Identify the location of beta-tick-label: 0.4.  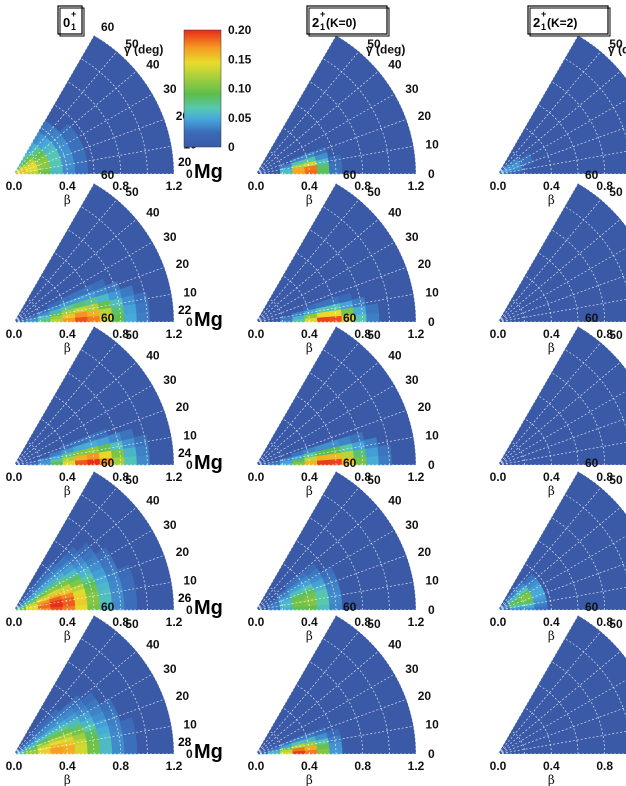
(67, 622).